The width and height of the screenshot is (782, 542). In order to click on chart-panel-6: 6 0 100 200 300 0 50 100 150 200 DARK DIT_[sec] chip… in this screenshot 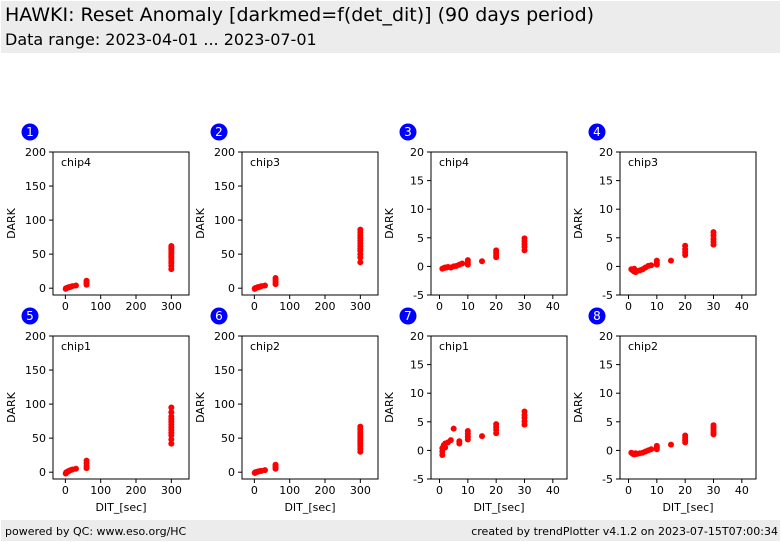, I will do `click(286, 410)`.